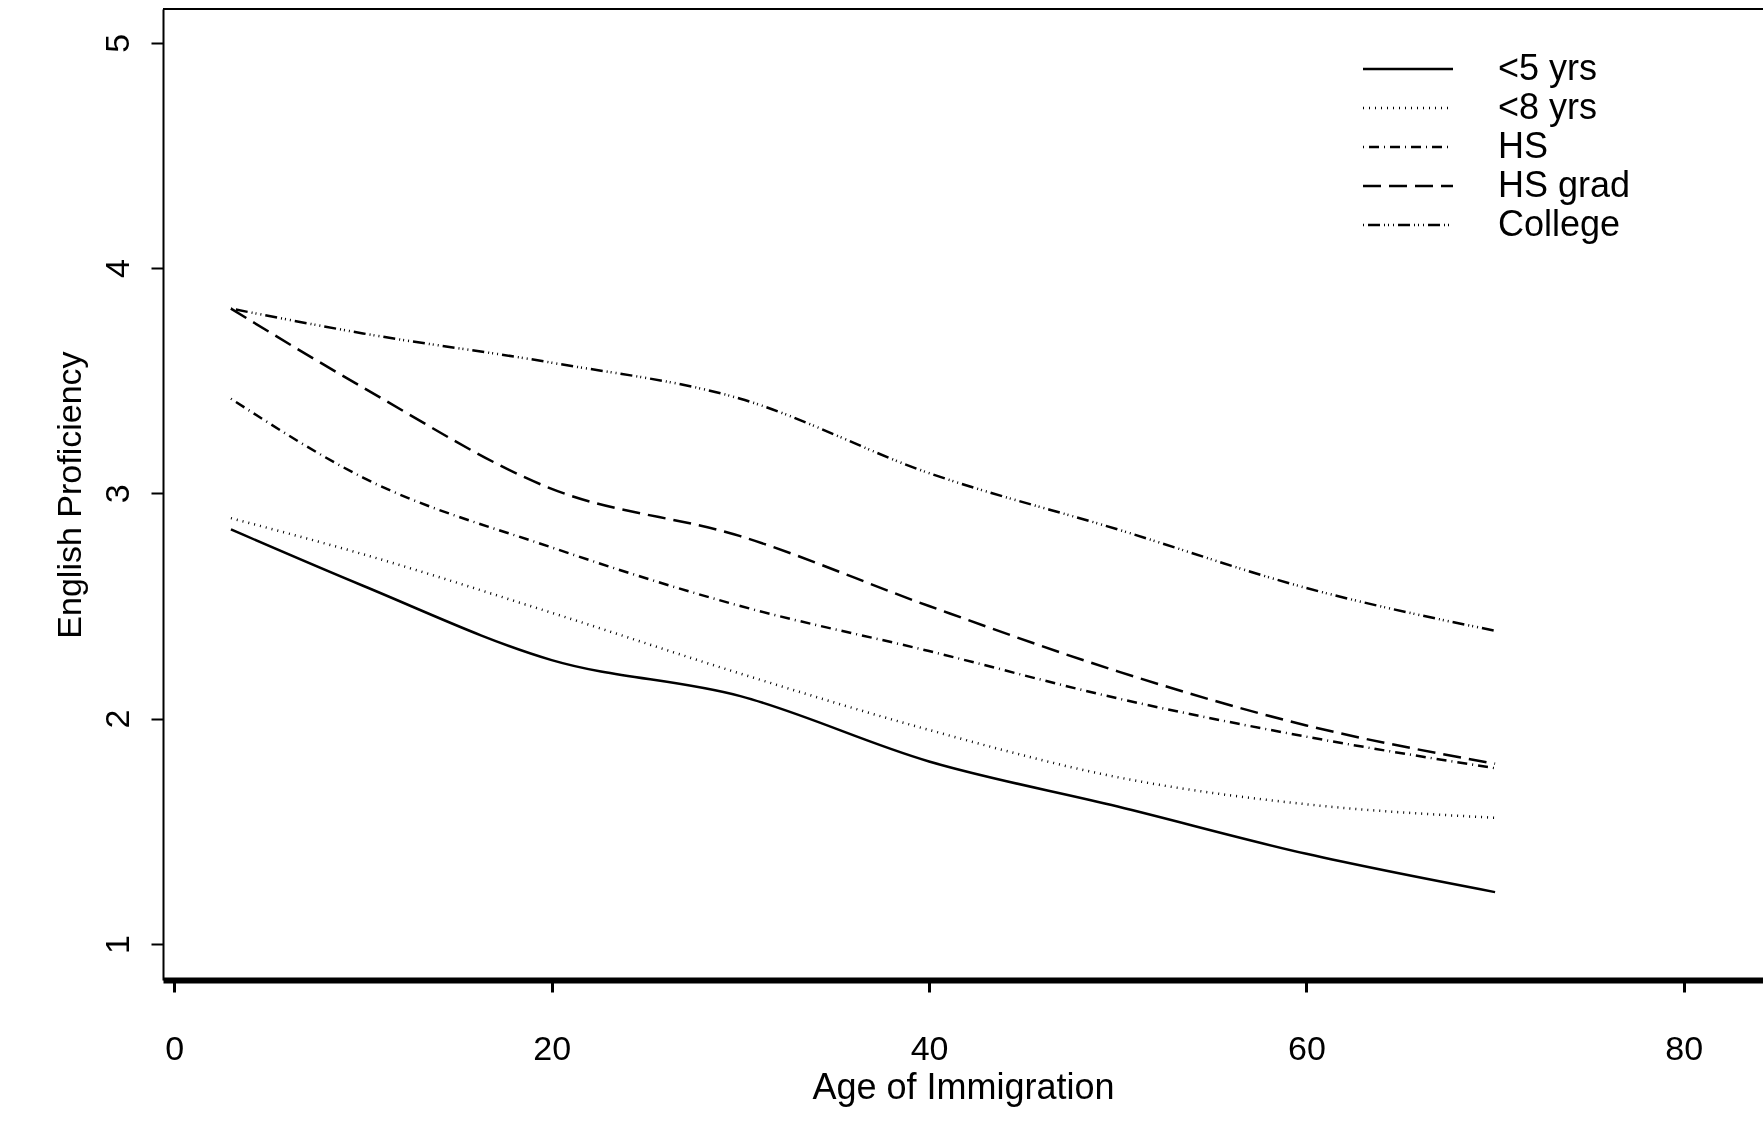 The width and height of the screenshot is (1763, 1134). What do you see at coordinates (1523, 145) in the screenshot?
I see `legend-label: HS` at bounding box center [1523, 145].